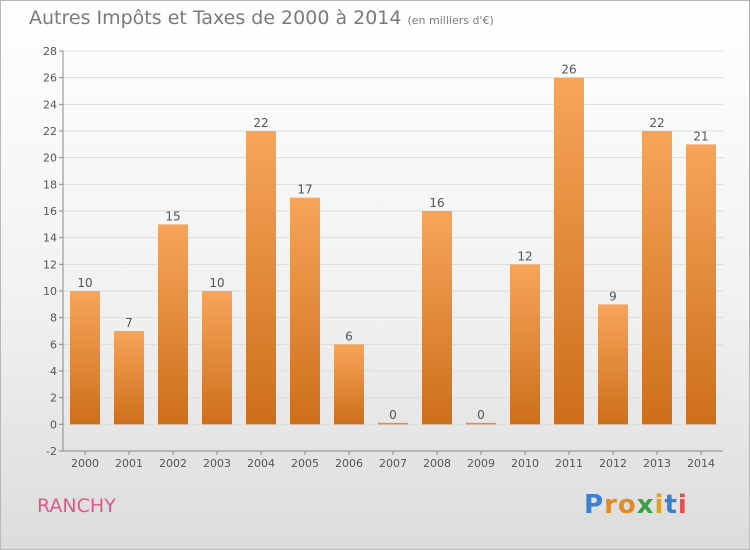 The image size is (750, 550). What do you see at coordinates (172, 216) in the screenshot?
I see `data-label: 15` at bounding box center [172, 216].